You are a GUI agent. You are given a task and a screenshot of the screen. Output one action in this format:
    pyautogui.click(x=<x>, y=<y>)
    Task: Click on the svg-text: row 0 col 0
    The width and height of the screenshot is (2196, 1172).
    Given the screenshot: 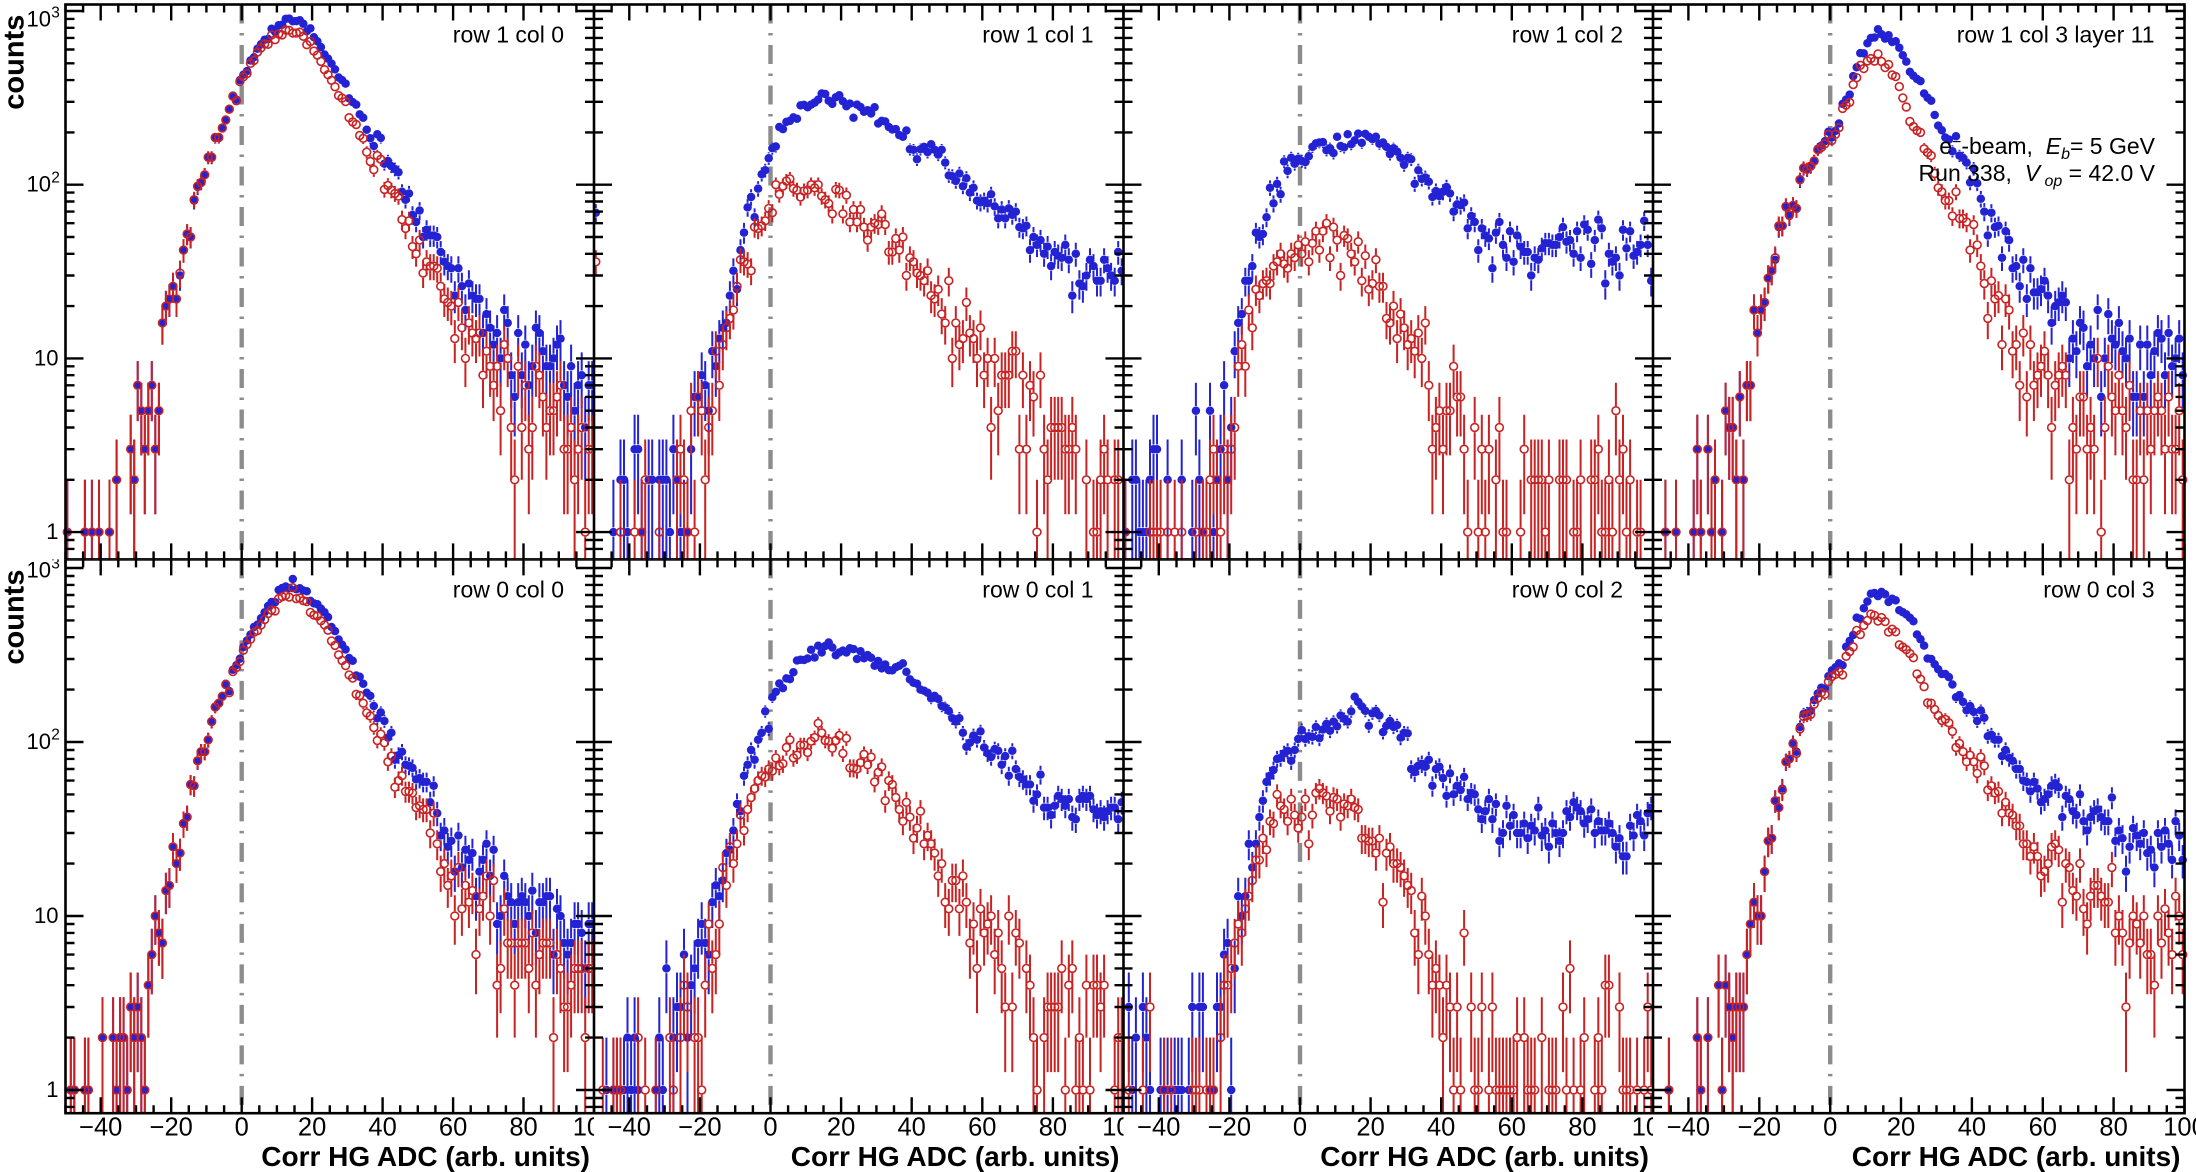 What is the action you would take?
    pyautogui.click(x=508, y=589)
    